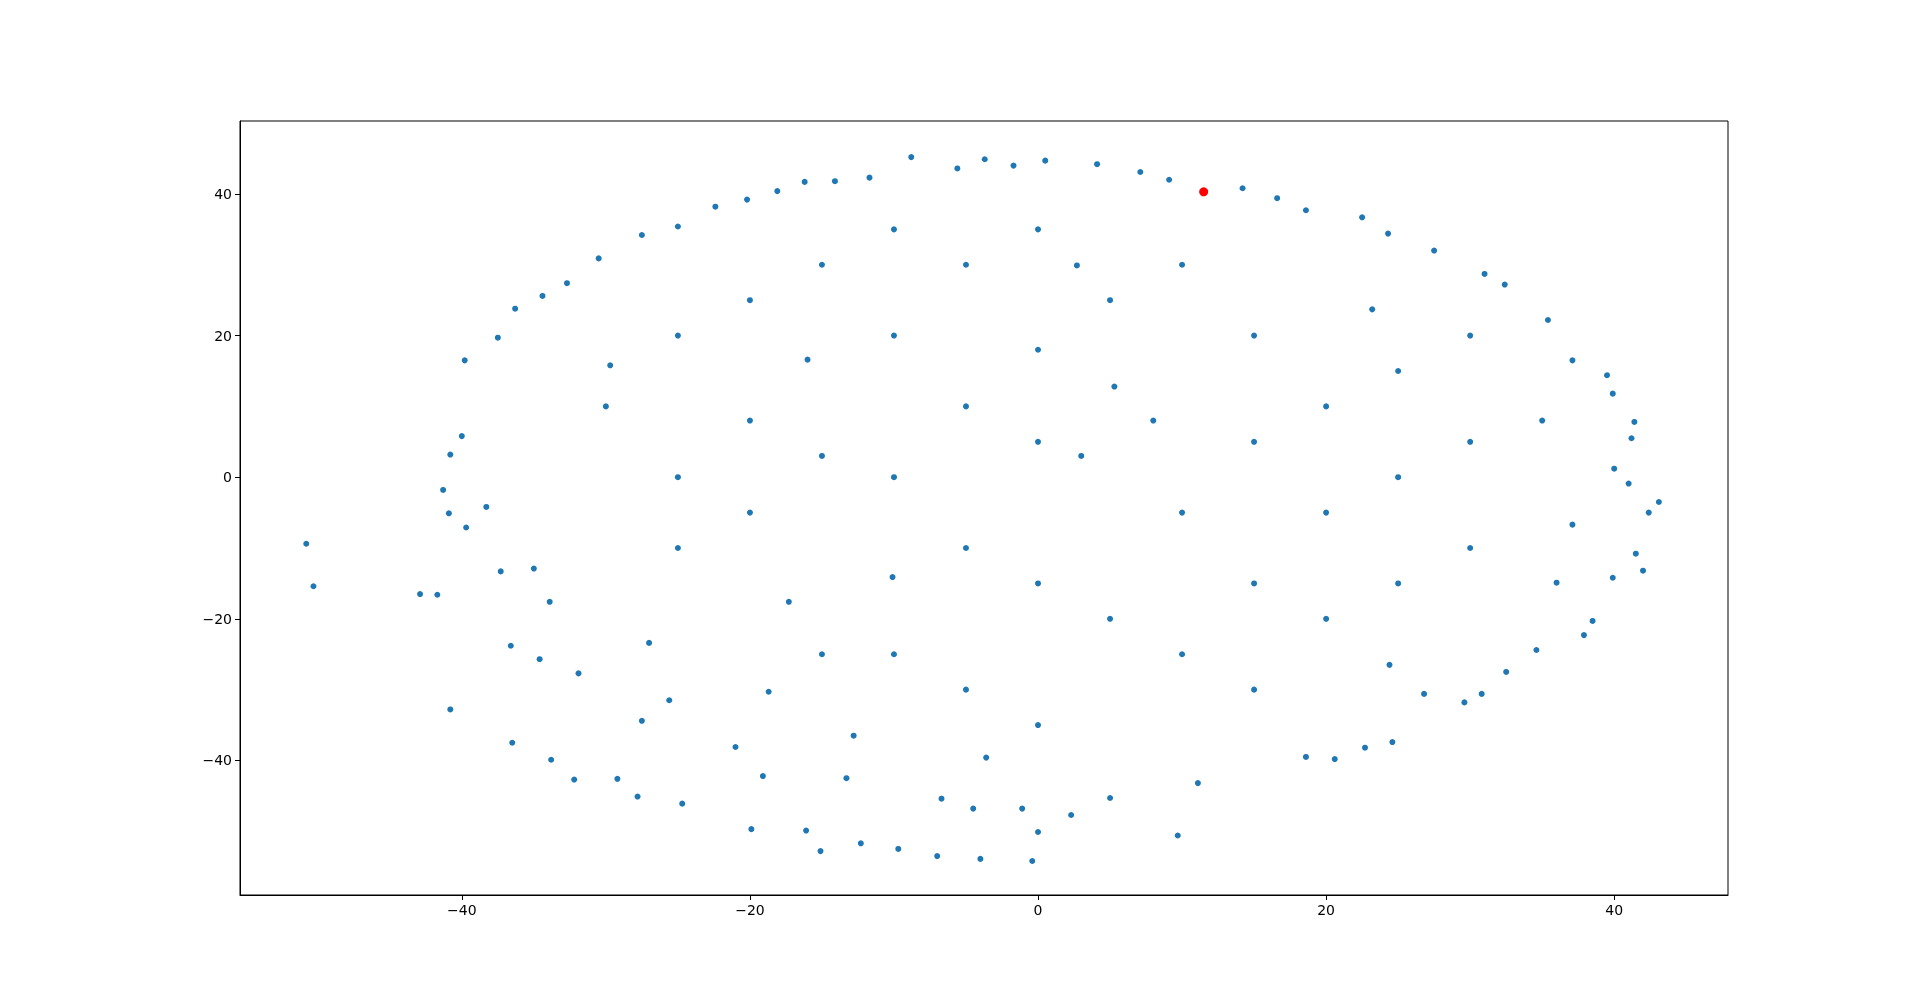  I want to click on y-tick-label: 20, so click(223, 335).